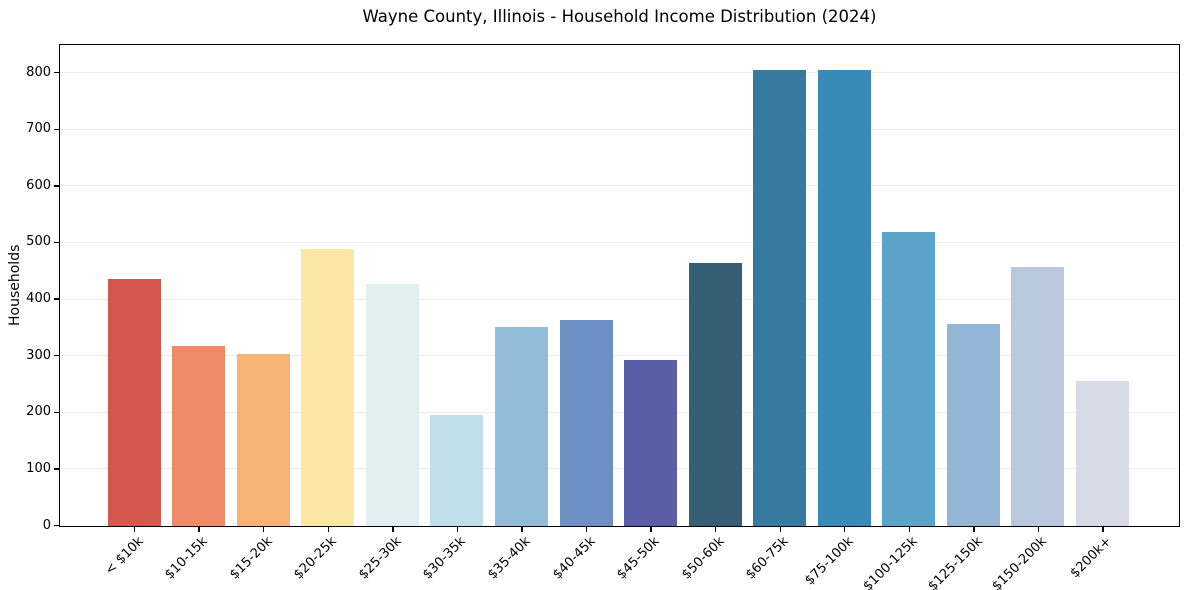  Describe the element at coordinates (263, 439) in the screenshot. I see `bar-$15-20k` at that location.